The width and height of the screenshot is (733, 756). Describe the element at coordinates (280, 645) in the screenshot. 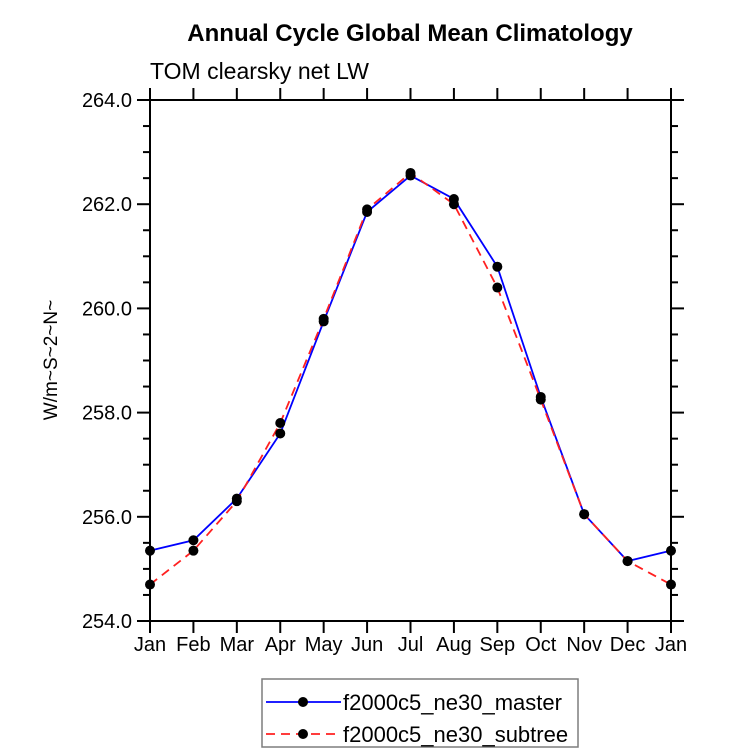

I see `x-tick-label: Apr` at that location.